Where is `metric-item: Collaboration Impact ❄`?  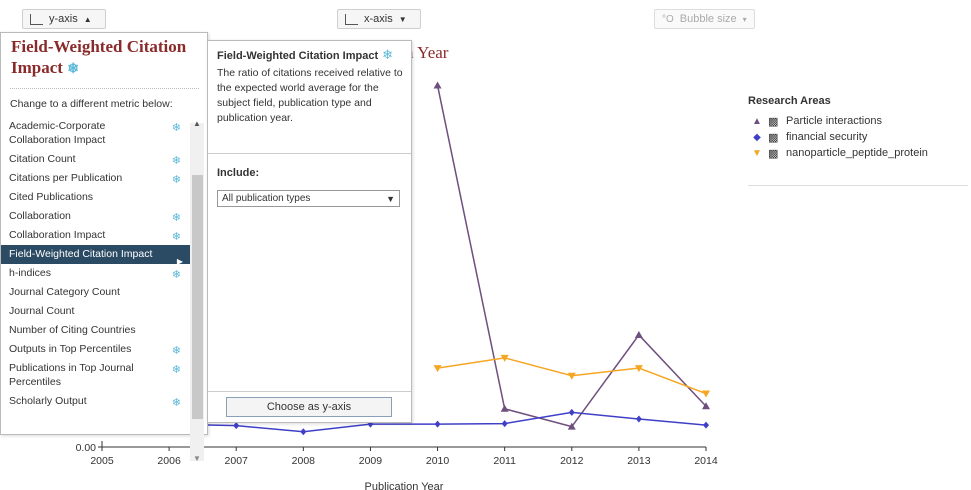 metric-item: Collaboration Impact ❄ is located at coordinates (96, 235).